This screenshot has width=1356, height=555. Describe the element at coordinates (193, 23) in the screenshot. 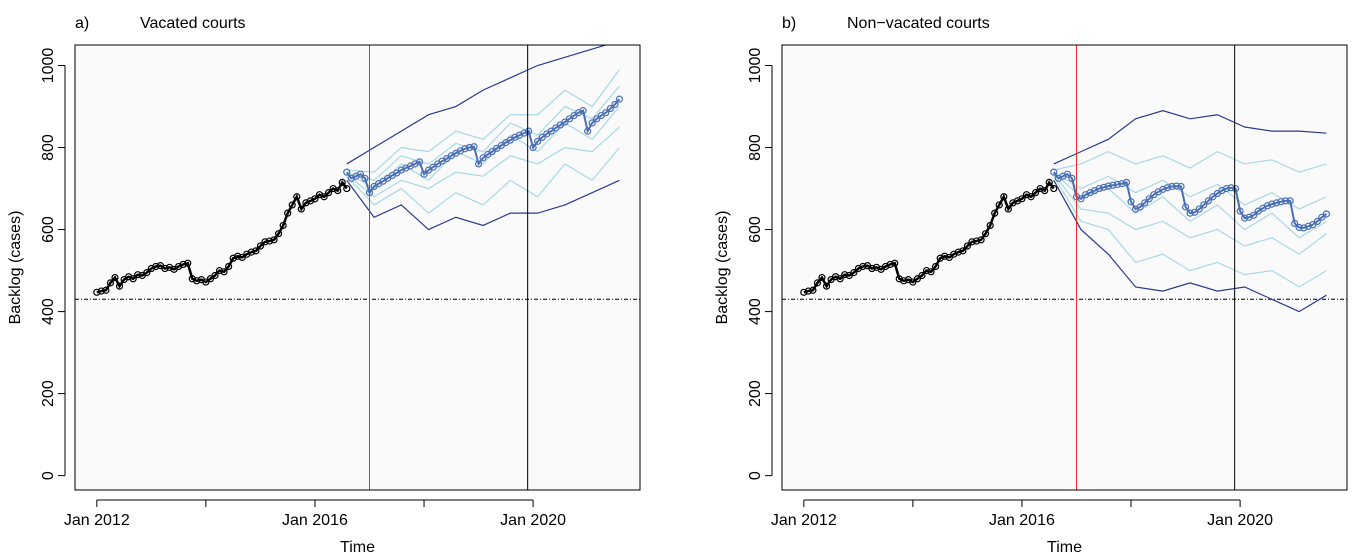

I see `chart-title: Vacated courts` at that location.